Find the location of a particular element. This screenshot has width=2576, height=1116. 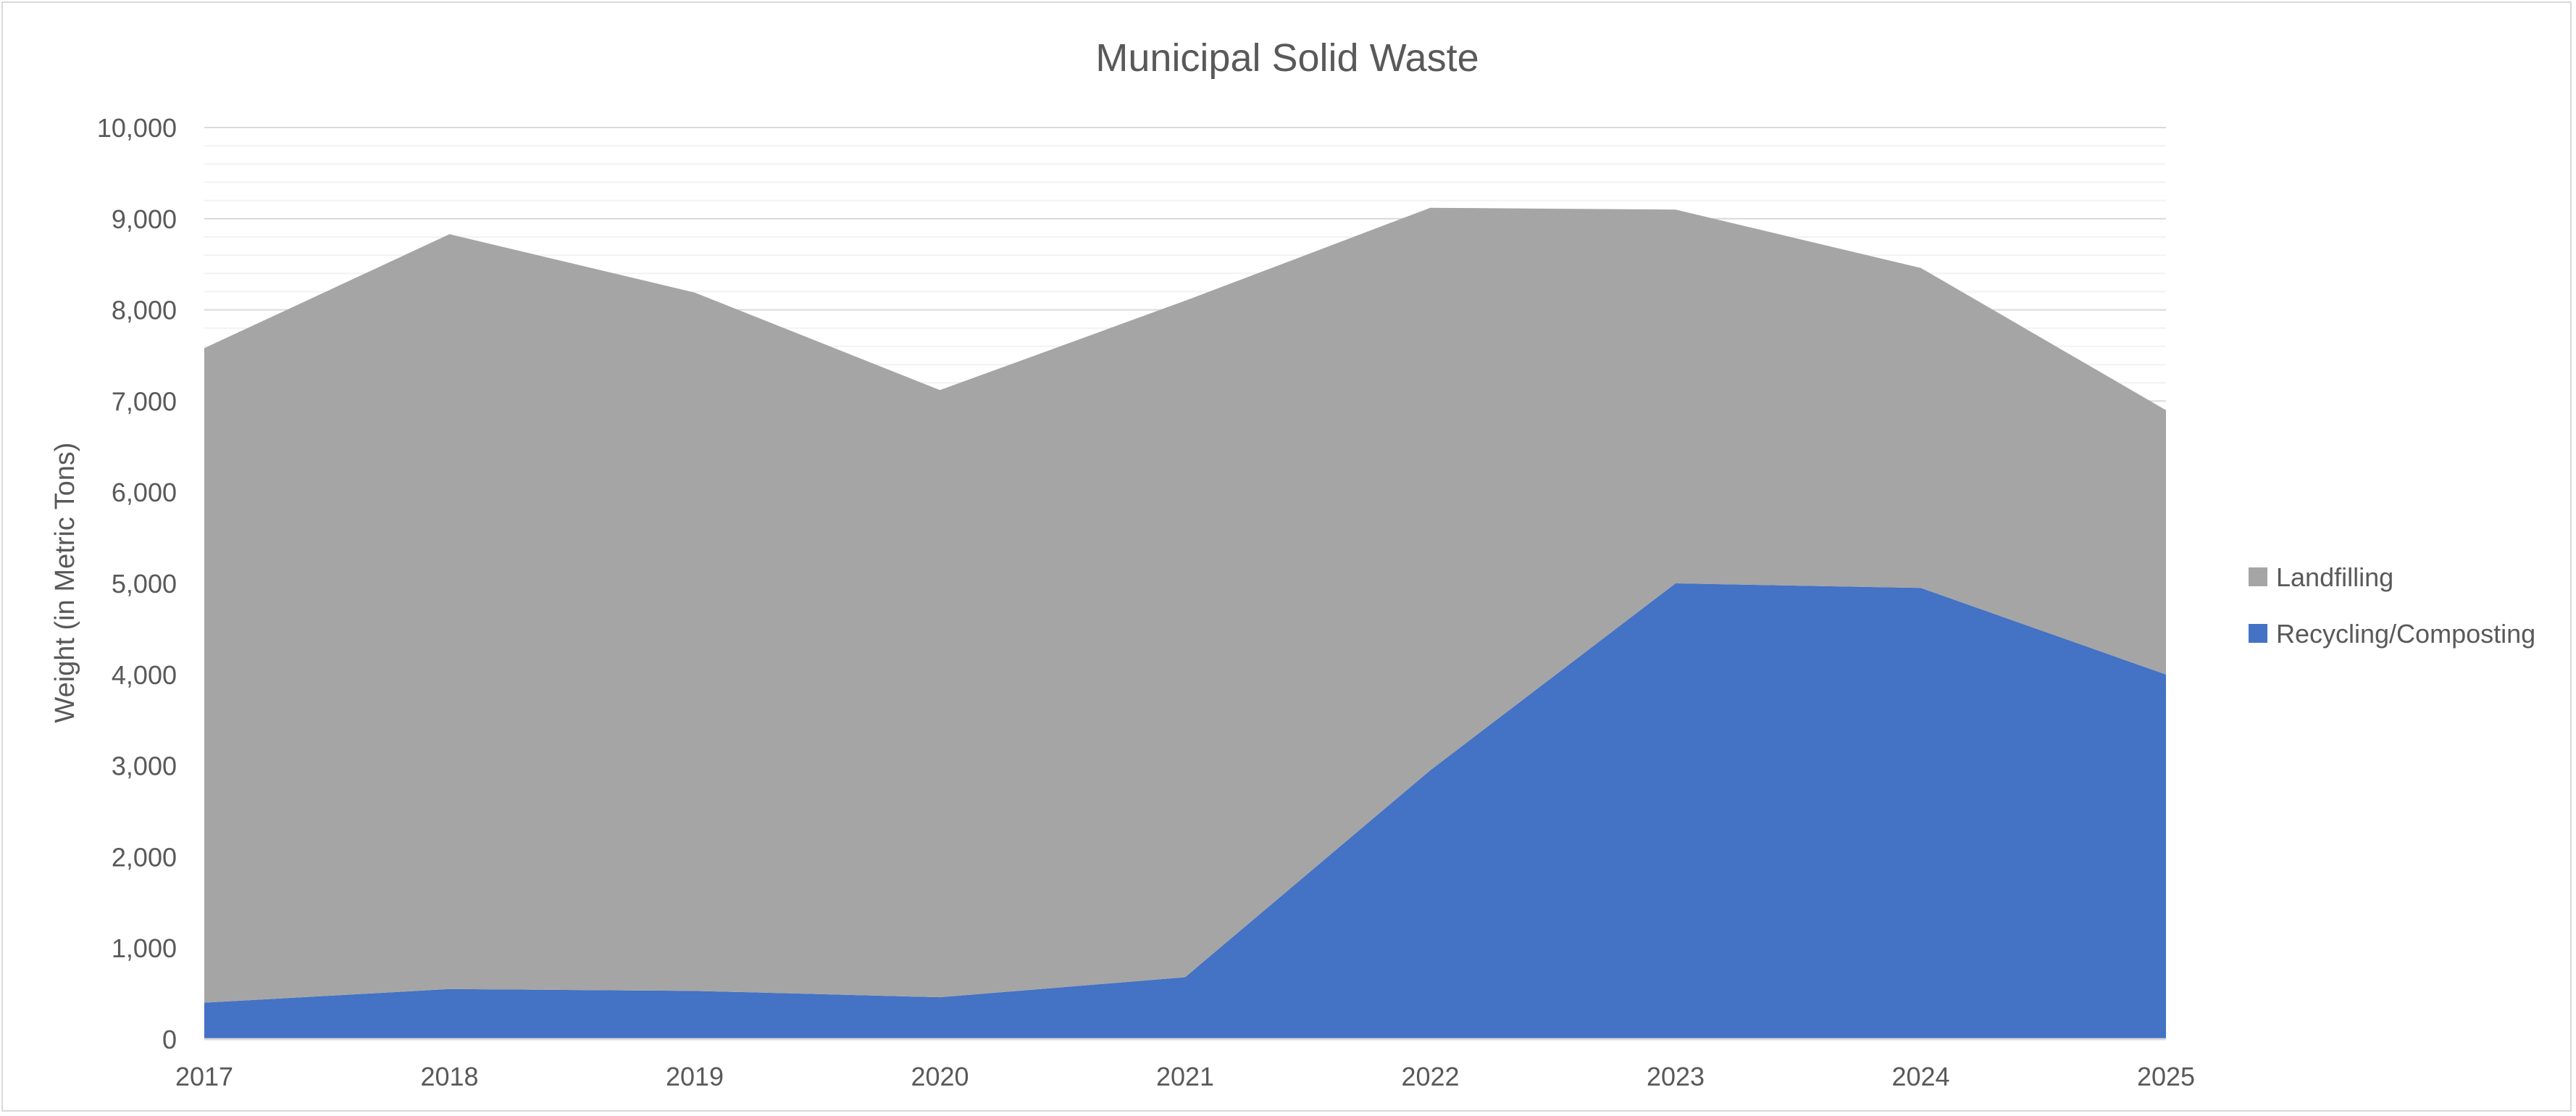

legend-swatch-landfilling is located at coordinates (2258, 576).